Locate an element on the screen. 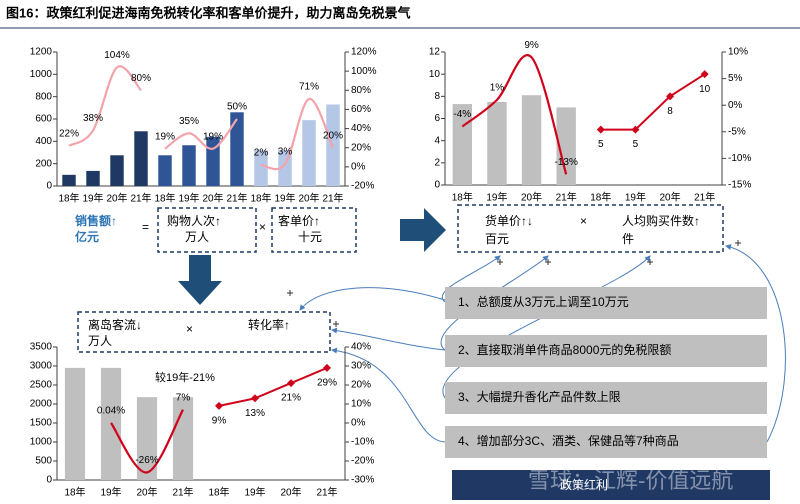 This screenshot has width=800, height=504. arrow-right is located at coordinates (423, 230).